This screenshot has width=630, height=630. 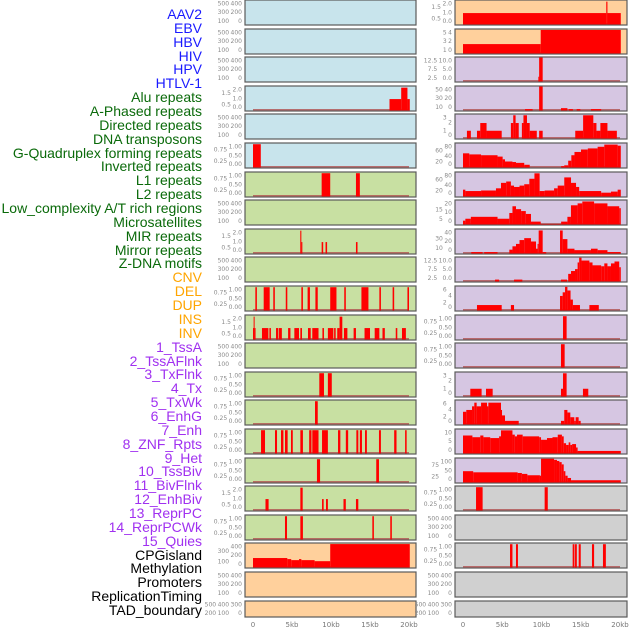 What do you see at coordinates (526, 269) in the screenshot?
I see `track-panel: 0.0 2.5 5.0 7.510.012.5` at bounding box center [526, 269].